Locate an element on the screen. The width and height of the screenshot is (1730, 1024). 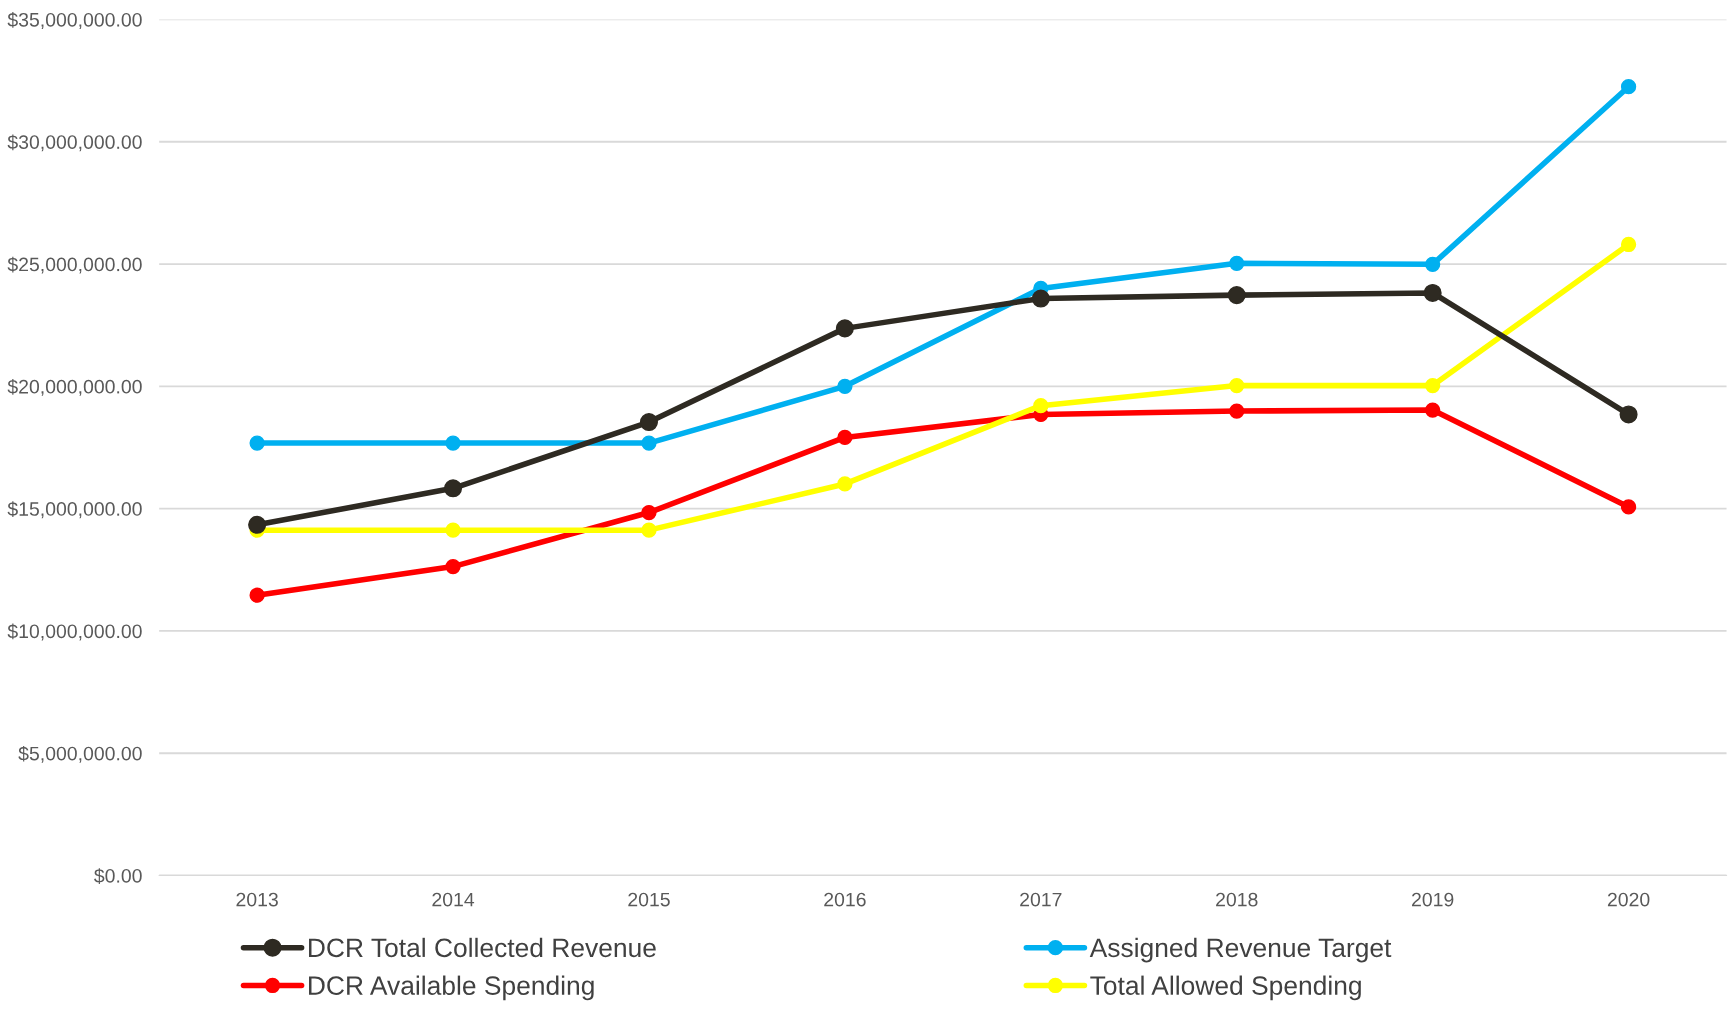
y-tick-label: $30,000,000.00 is located at coordinates (74, 143).